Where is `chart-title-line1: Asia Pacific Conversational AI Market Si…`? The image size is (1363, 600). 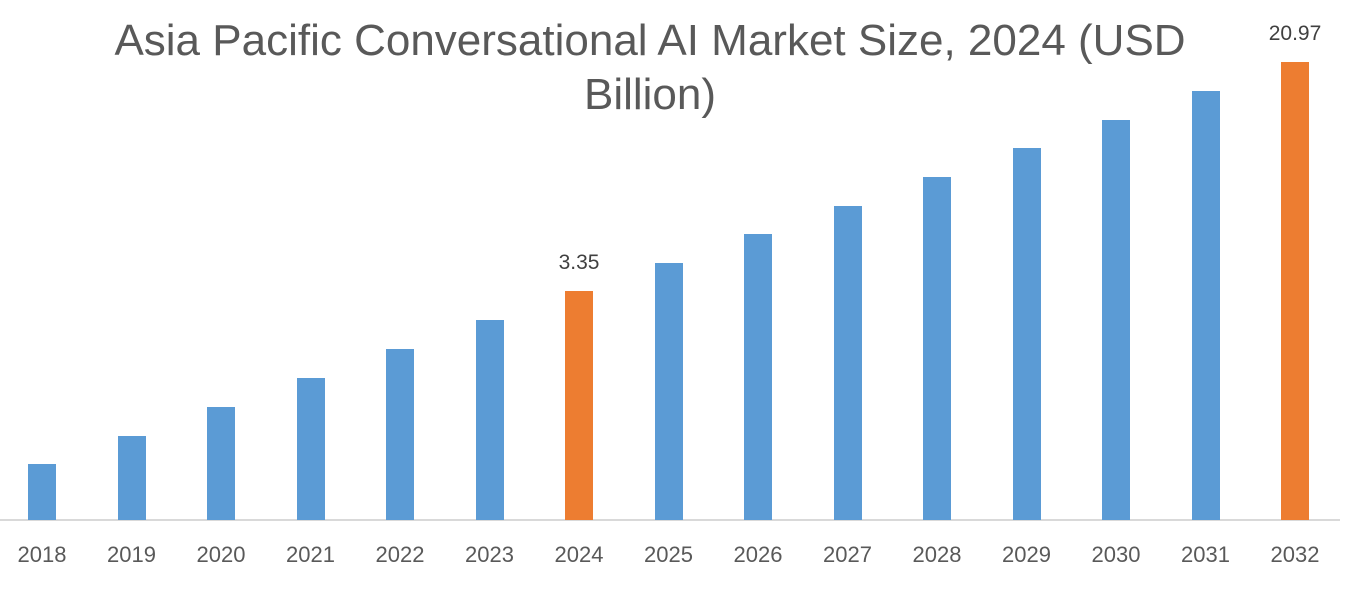 chart-title-line1: Asia Pacific Conversational AI Market Si… is located at coordinates (650, 40).